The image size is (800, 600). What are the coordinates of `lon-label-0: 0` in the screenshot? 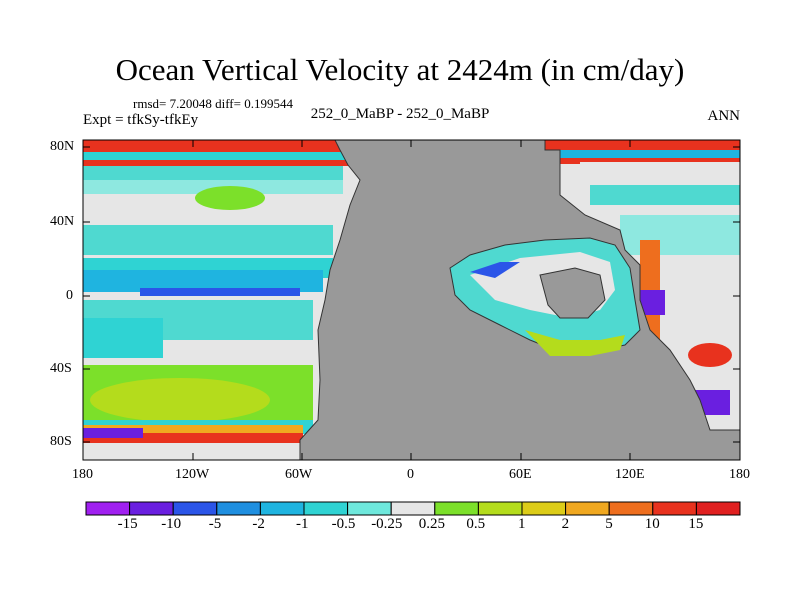 It's located at (410, 474).